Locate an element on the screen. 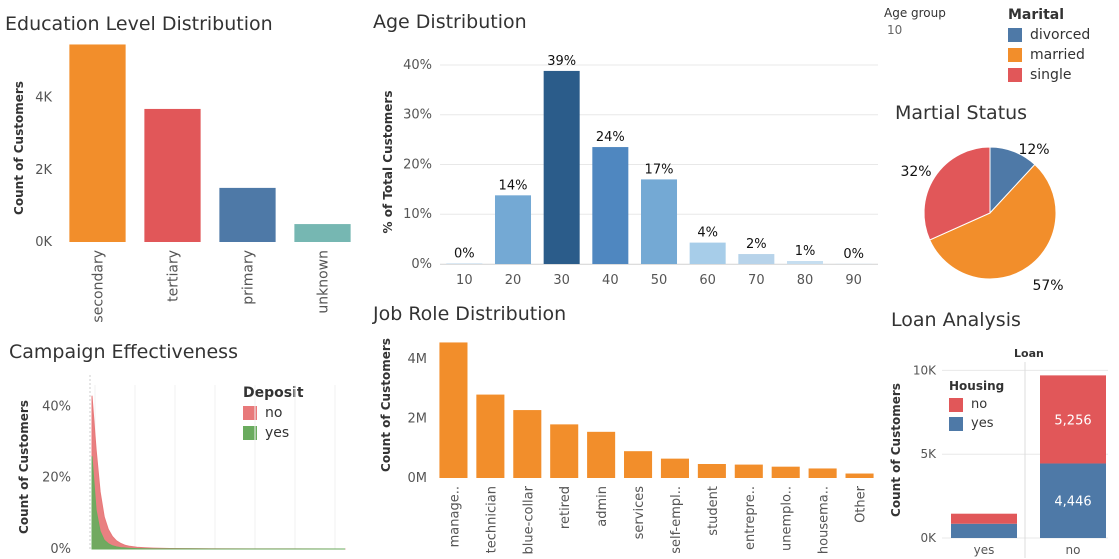 The height and width of the screenshot is (559, 1119). bar-entrepre is located at coordinates (748, 471).